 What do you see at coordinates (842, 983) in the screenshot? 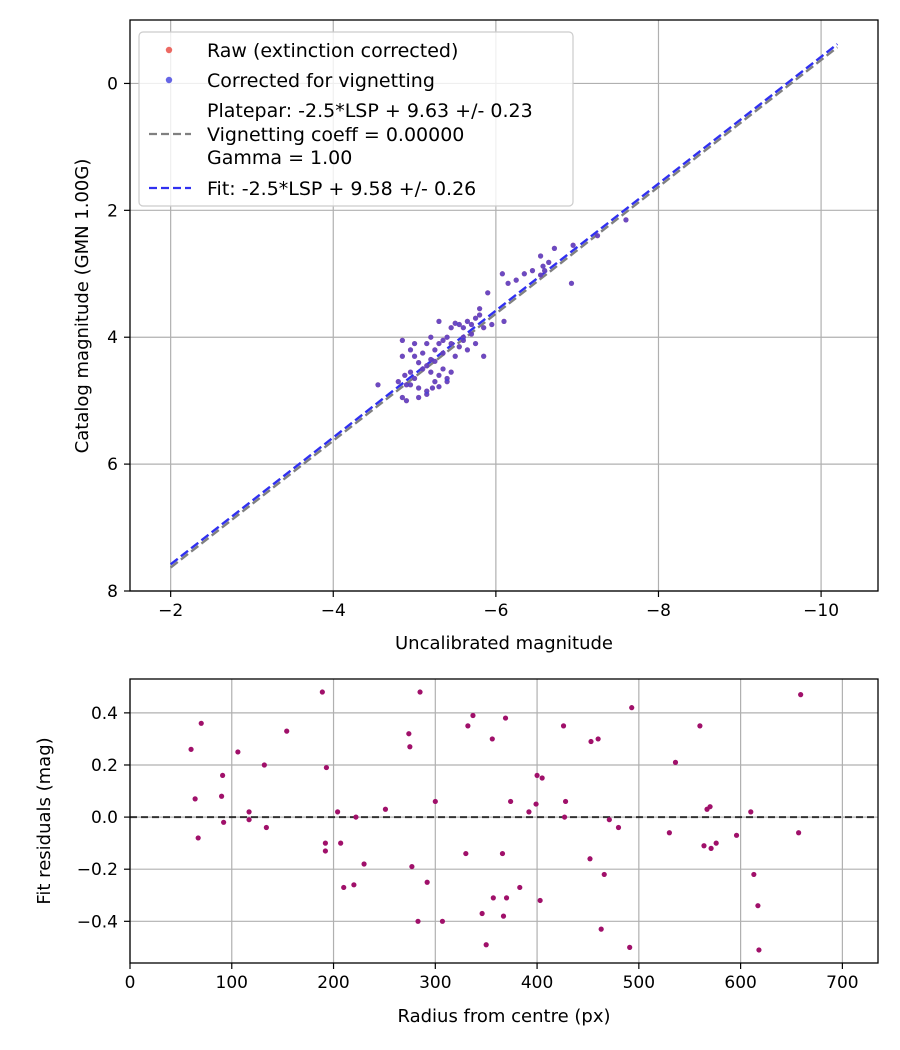
I see `x-tick-label: 700` at bounding box center [842, 983].